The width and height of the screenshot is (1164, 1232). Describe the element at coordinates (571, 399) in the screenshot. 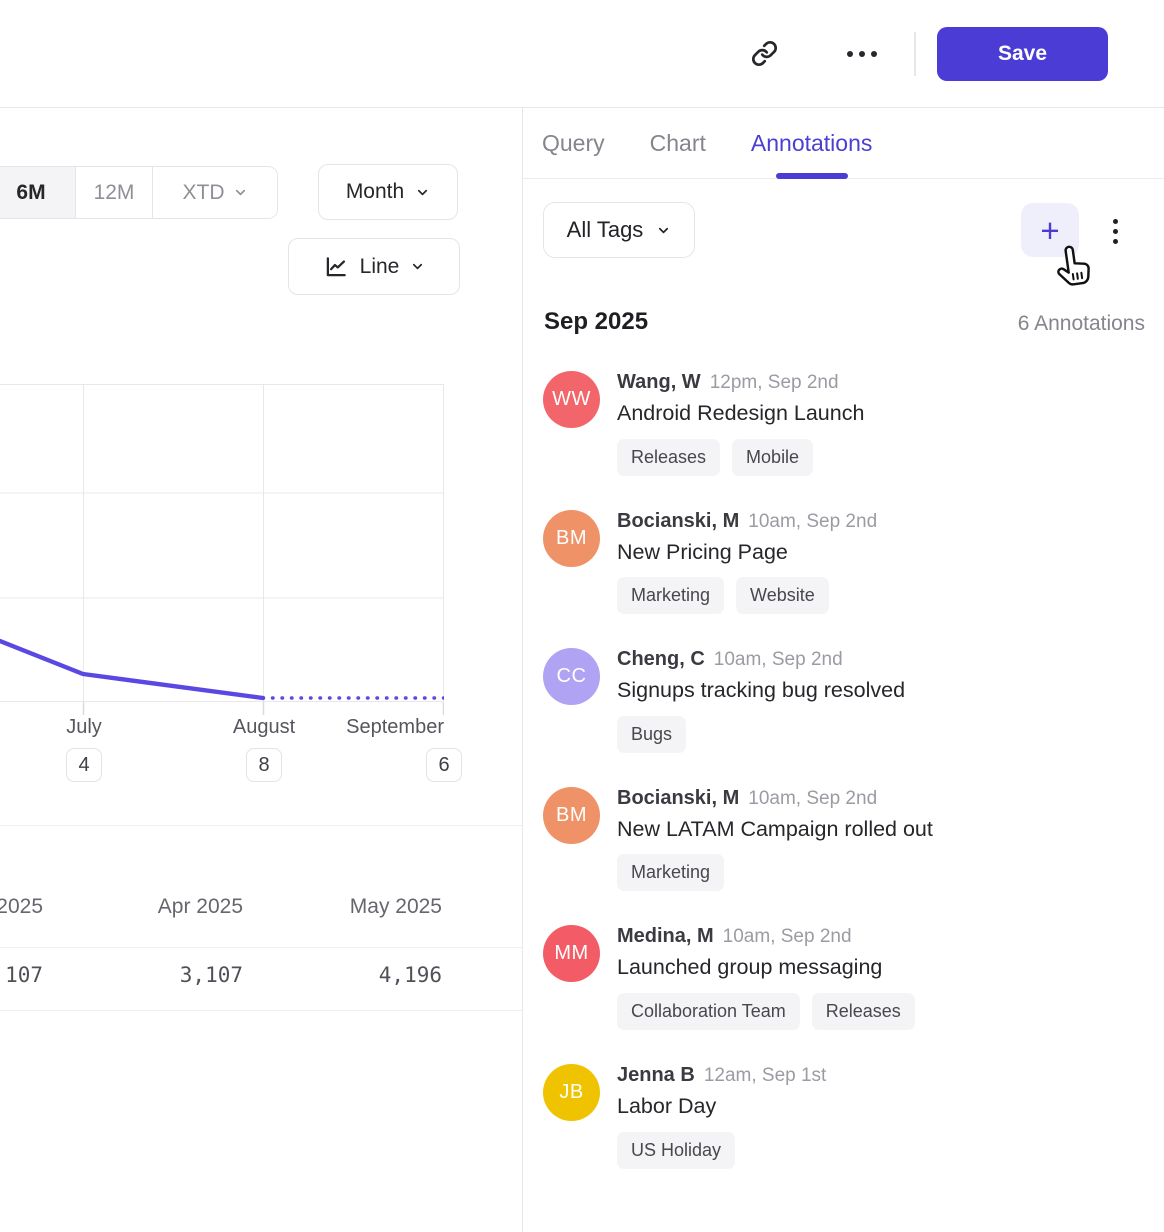

I see `avatar: WW` at that location.